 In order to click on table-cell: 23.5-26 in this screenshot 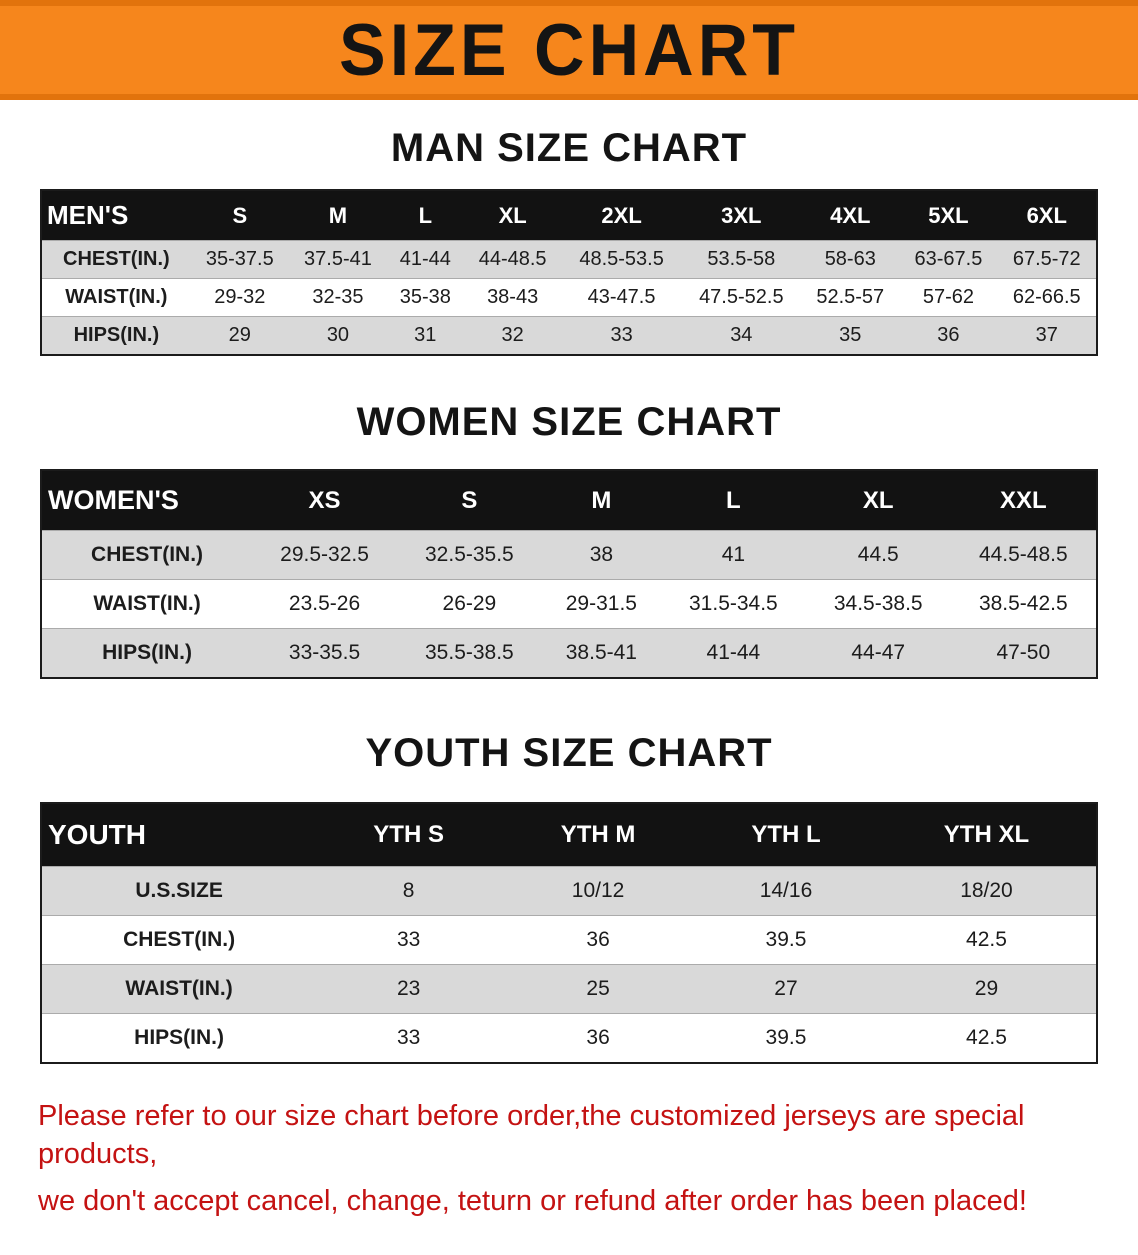, I will do `click(324, 604)`.